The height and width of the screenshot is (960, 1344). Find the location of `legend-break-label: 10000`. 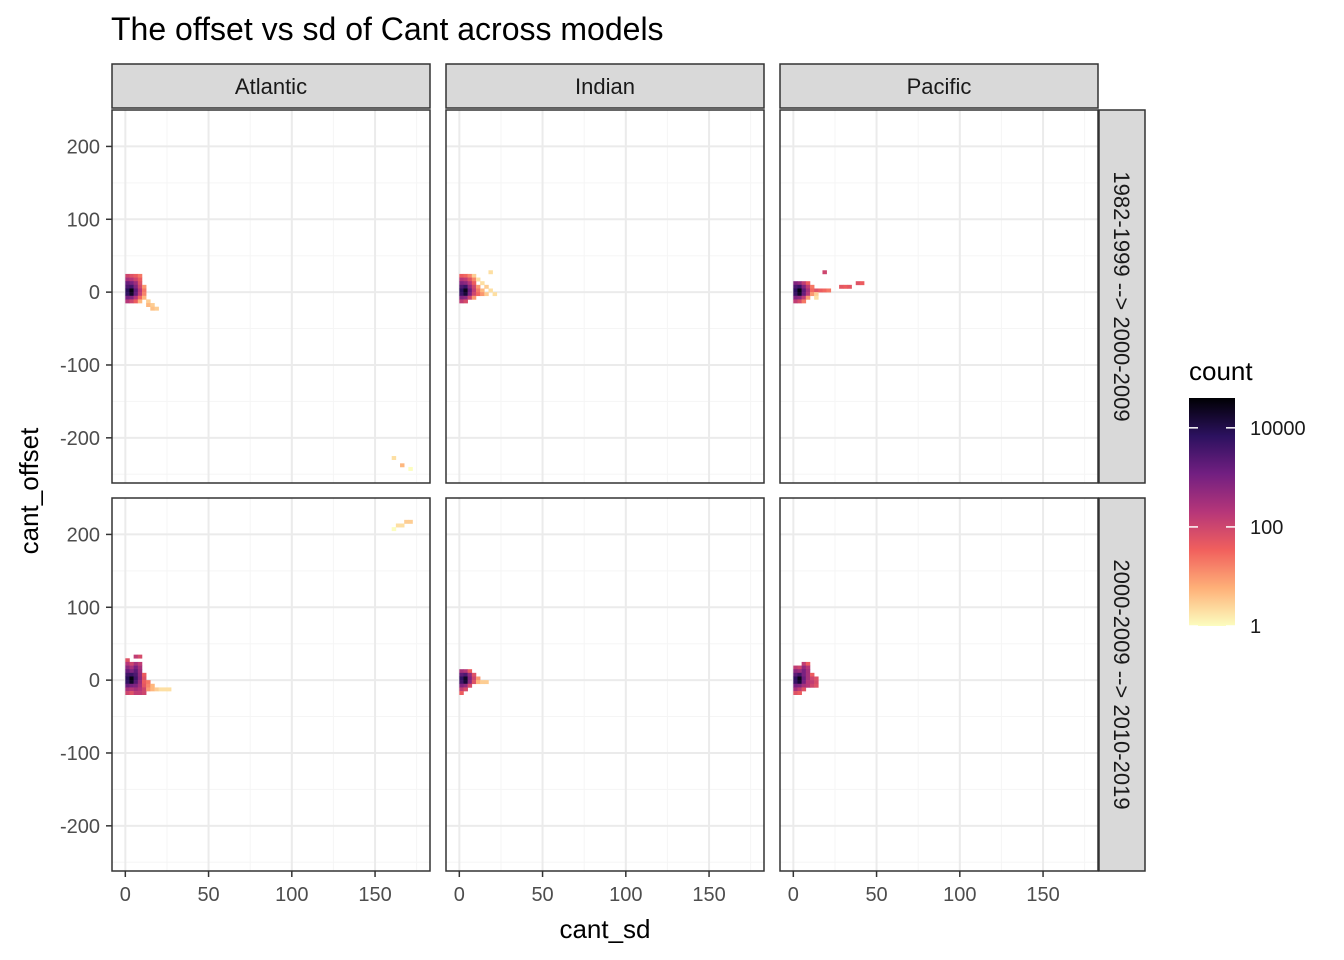

legend-break-label: 10000 is located at coordinates (1278, 429).